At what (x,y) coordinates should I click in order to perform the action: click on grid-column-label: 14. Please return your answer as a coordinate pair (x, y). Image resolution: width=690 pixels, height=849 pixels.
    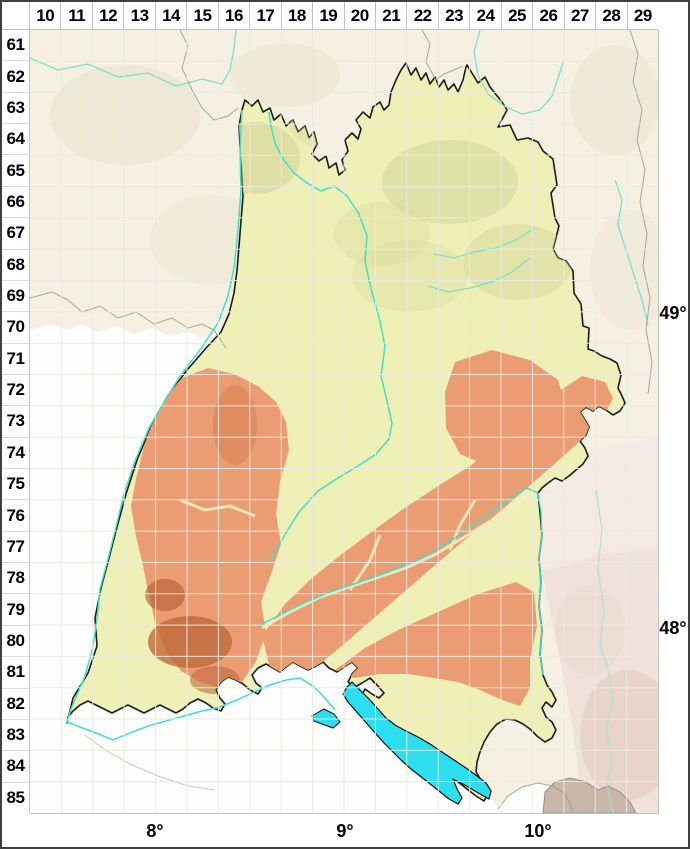
    Looking at the image, I should click on (171, 15).